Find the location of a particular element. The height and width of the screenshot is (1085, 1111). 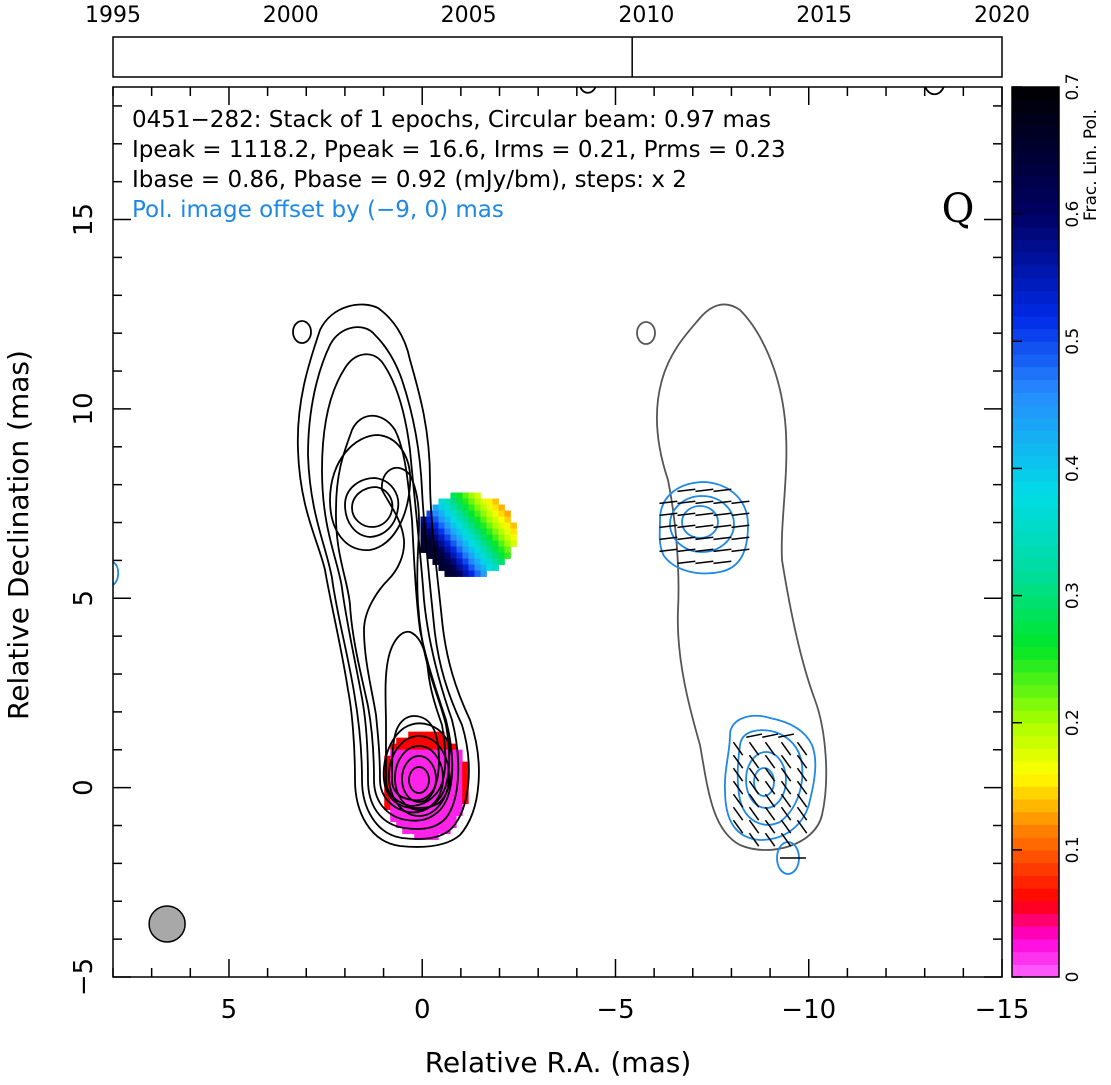

colorbar-ticks: 0 0.1 0.2 0.3 0.4 0.5 0.6 0.7 is located at coordinates (1047, 527).